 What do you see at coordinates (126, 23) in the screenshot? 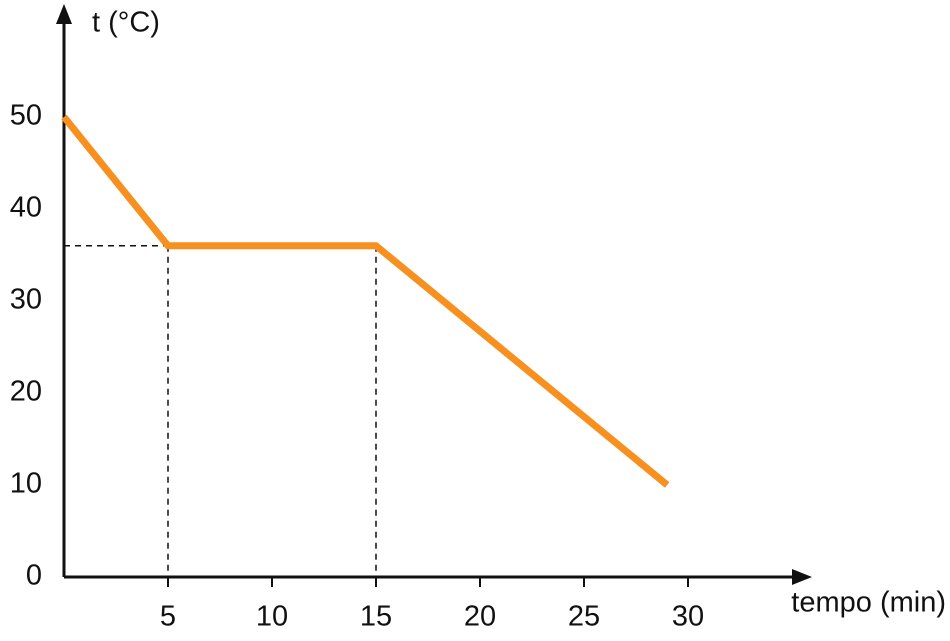
I see `y-axis-label: t (°C)` at bounding box center [126, 23].